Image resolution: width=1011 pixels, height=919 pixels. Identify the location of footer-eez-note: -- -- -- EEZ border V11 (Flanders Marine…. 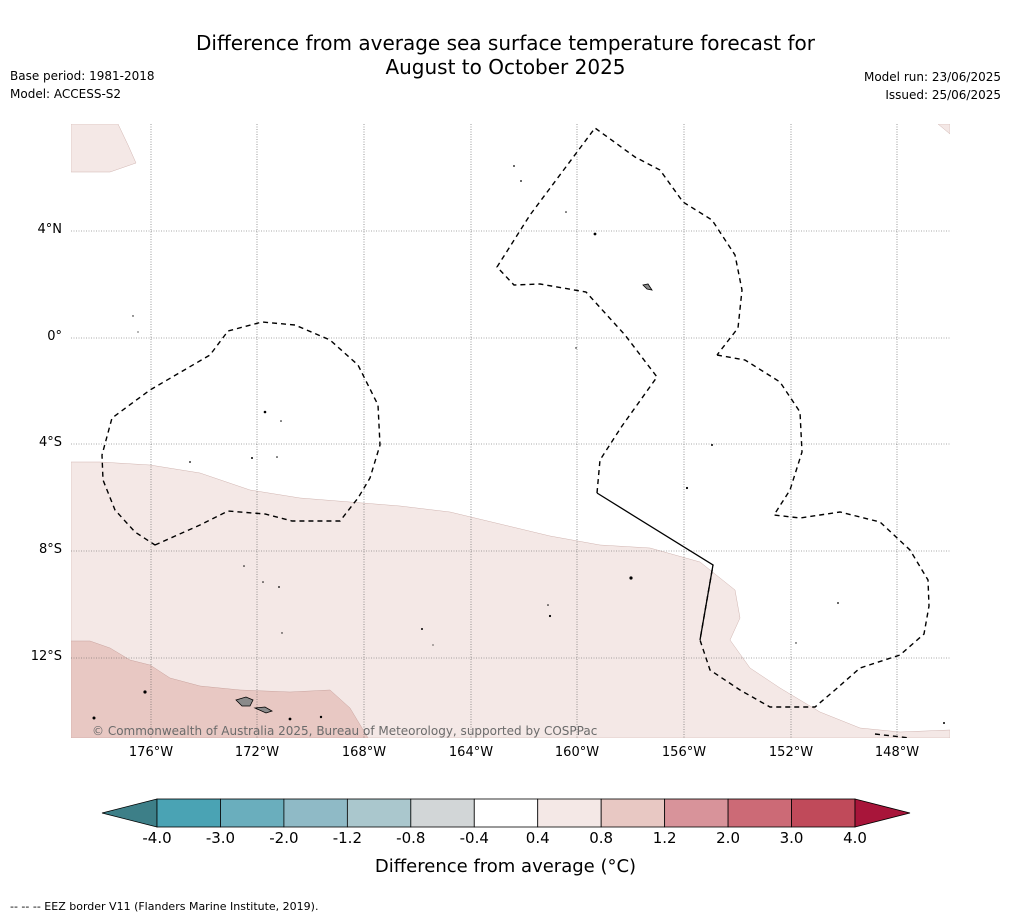
(164, 906).